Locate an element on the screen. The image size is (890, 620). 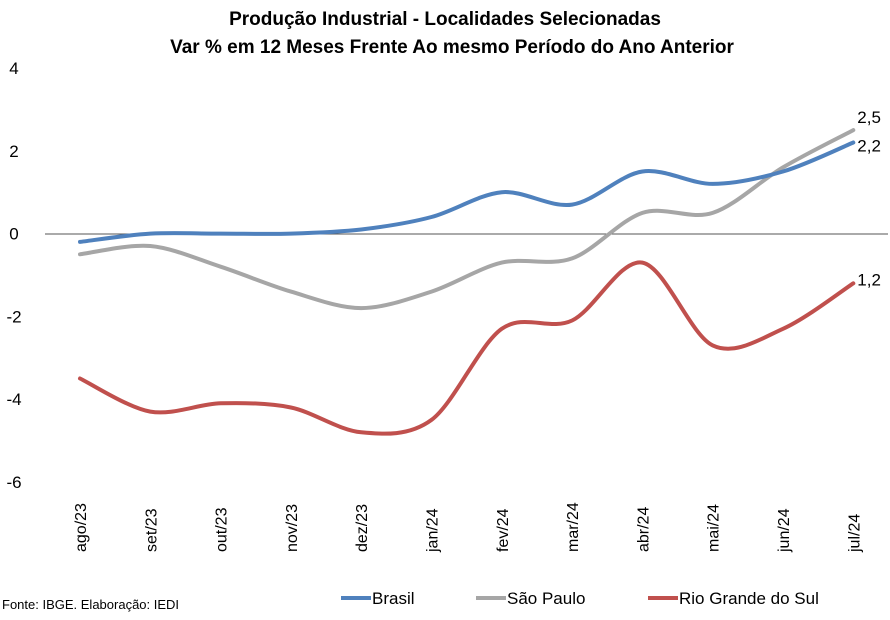
legend: Brasil São Paulo Rio Grande do Sul is located at coordinates (580, 598).